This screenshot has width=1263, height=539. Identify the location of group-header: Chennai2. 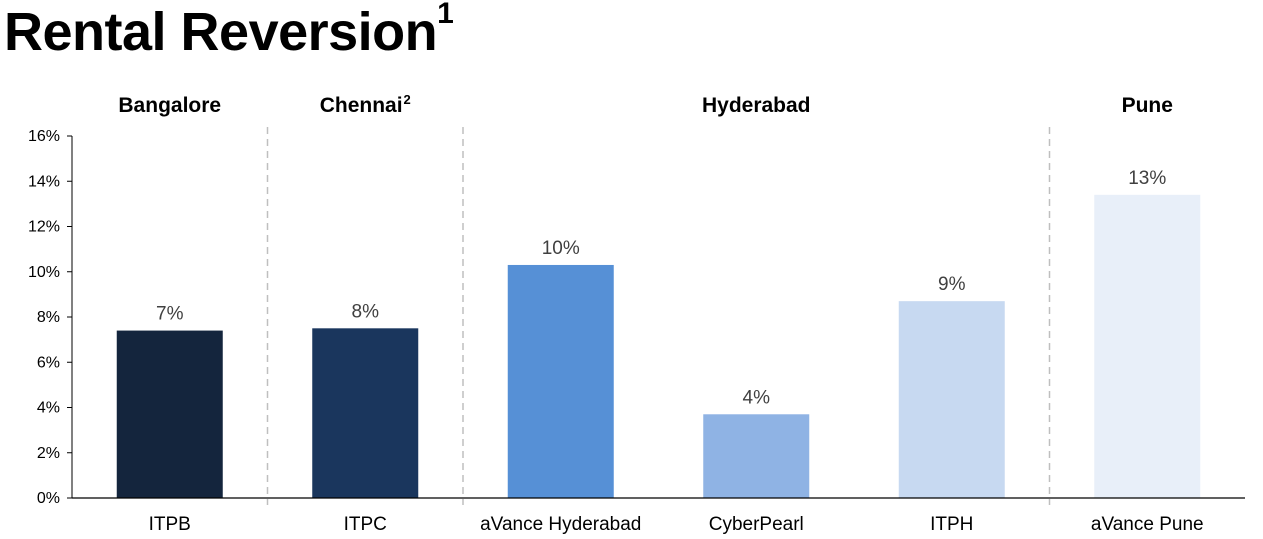
(365, 104).